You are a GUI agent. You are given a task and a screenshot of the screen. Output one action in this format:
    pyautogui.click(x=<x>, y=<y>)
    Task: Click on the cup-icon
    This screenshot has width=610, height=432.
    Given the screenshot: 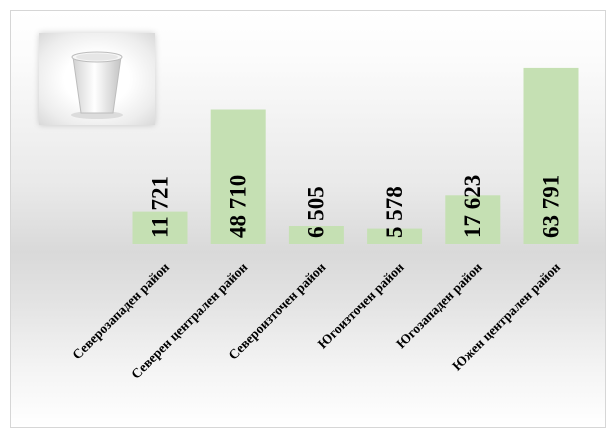 What is the action you would take?
    pyautogui.click(x=97, y=79)
    